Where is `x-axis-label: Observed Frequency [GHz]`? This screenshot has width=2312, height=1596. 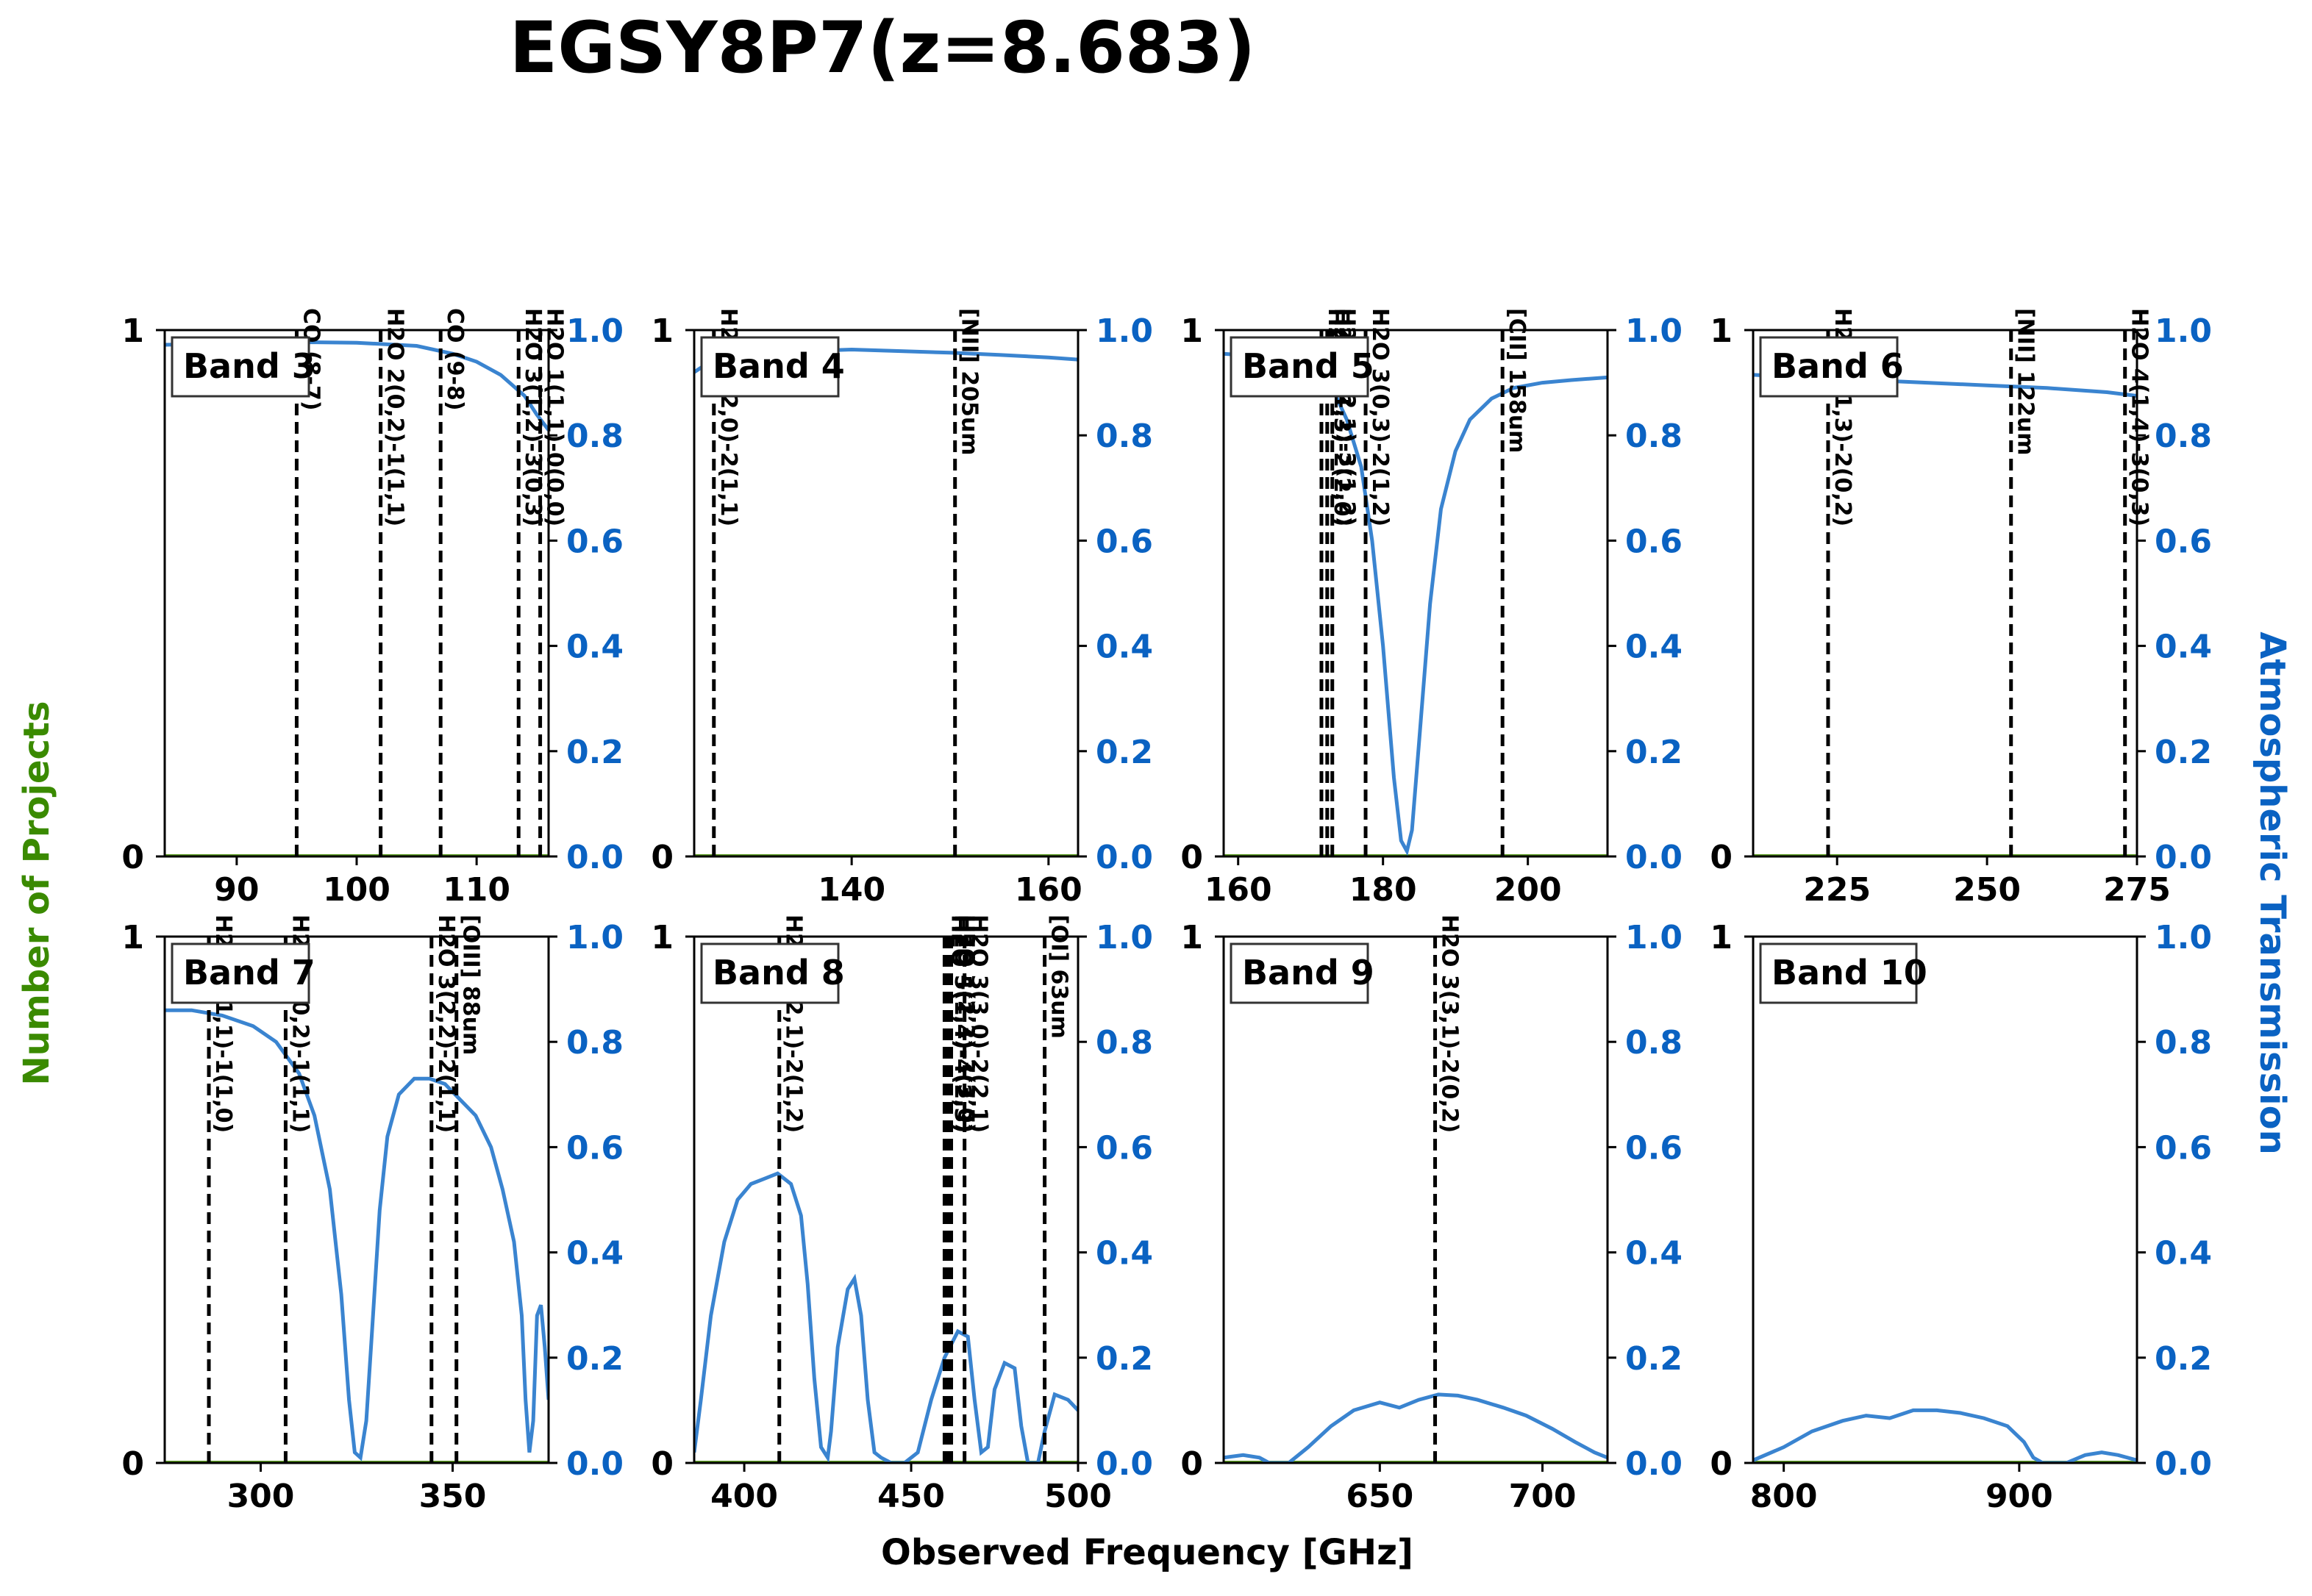 x-axis-label: Observed Frequency [GHz] is located at coordinates (1147, 1552).